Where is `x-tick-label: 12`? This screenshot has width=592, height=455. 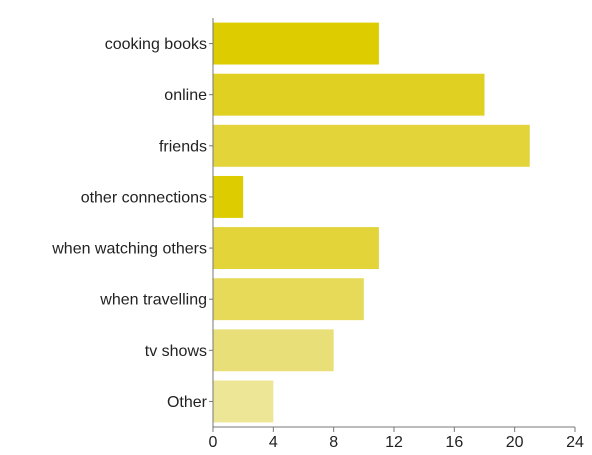 x-tick-label: 12 is located at coordinates (394, 442).